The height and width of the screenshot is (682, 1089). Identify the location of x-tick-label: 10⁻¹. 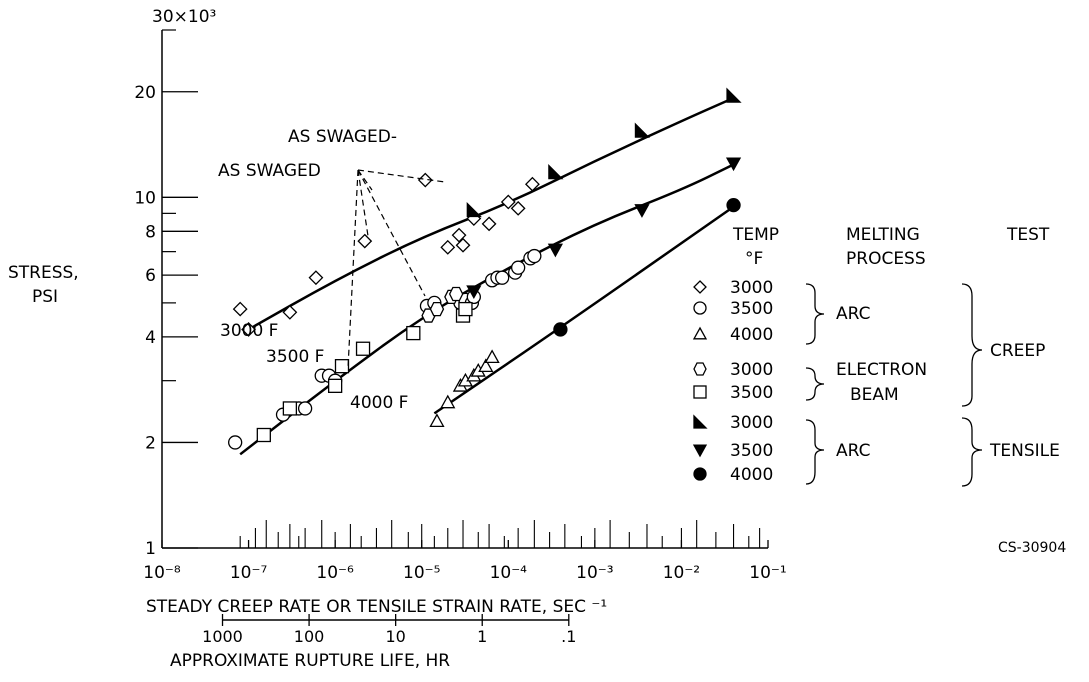
(767, 573).